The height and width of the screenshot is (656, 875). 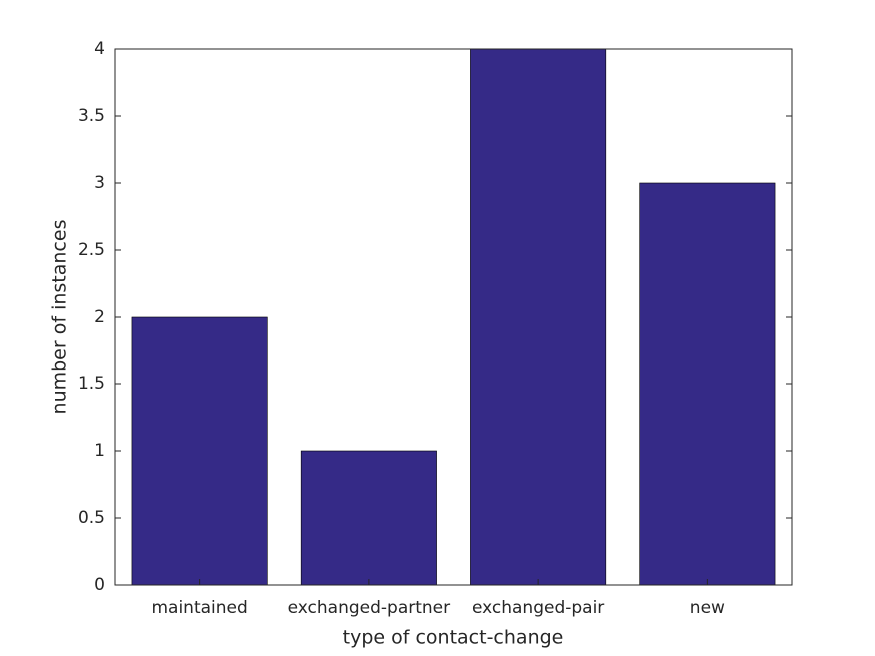 I want to click on y-tick-label: 1.5, so click(x=91, y=384).